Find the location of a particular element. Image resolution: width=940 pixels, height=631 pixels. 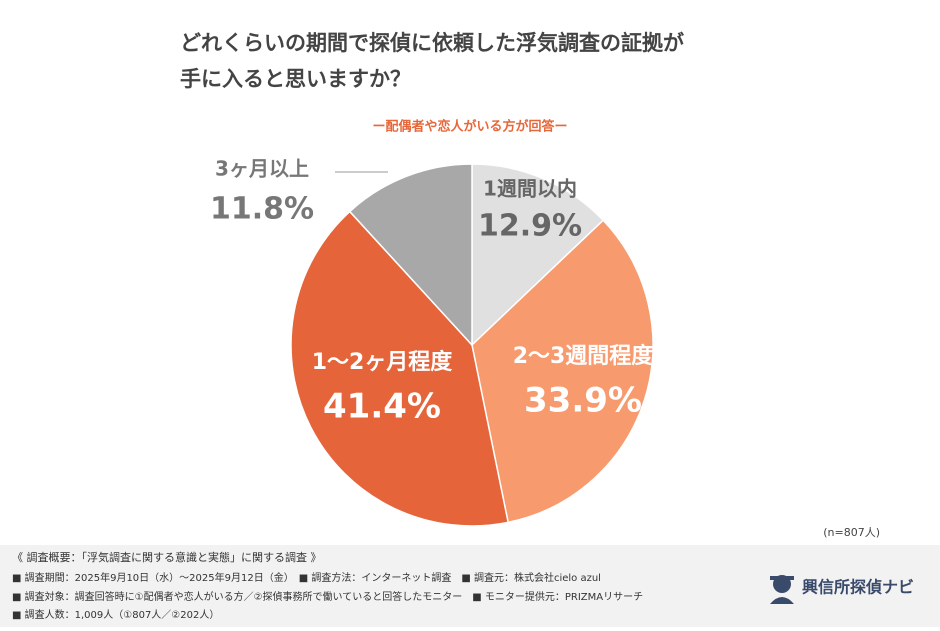

logo-icon is located at coordinates (782, 589).